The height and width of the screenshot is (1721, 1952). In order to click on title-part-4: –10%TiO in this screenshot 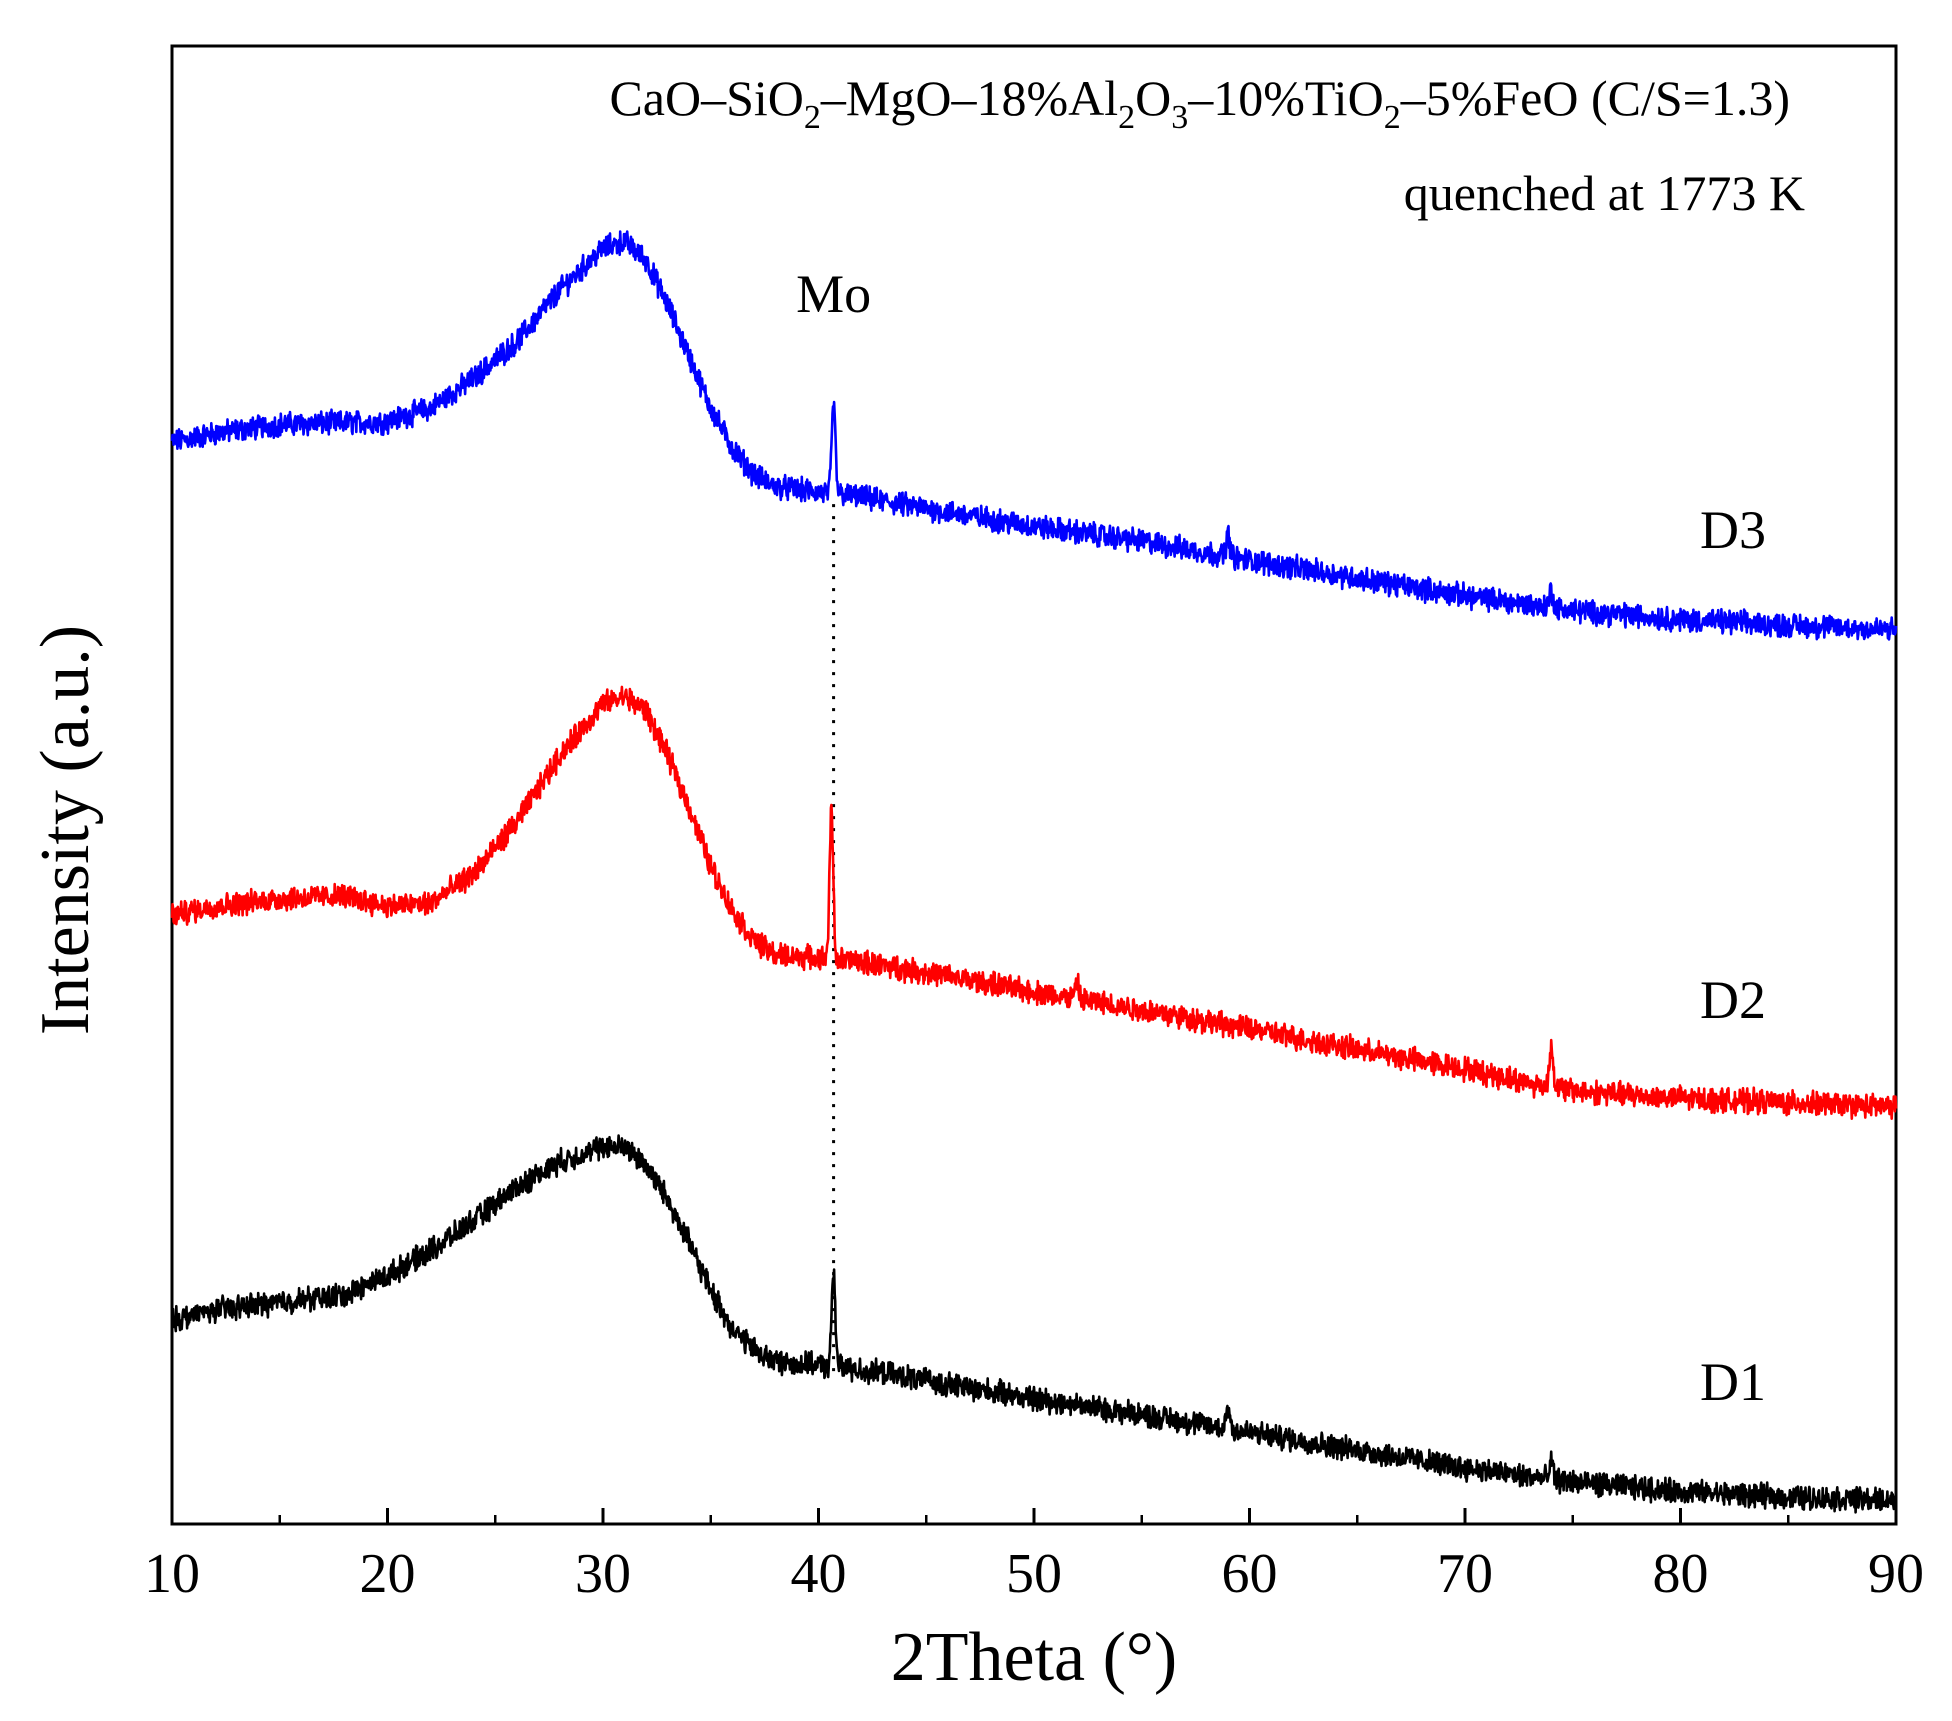, I will do `click(1285, 98)`.